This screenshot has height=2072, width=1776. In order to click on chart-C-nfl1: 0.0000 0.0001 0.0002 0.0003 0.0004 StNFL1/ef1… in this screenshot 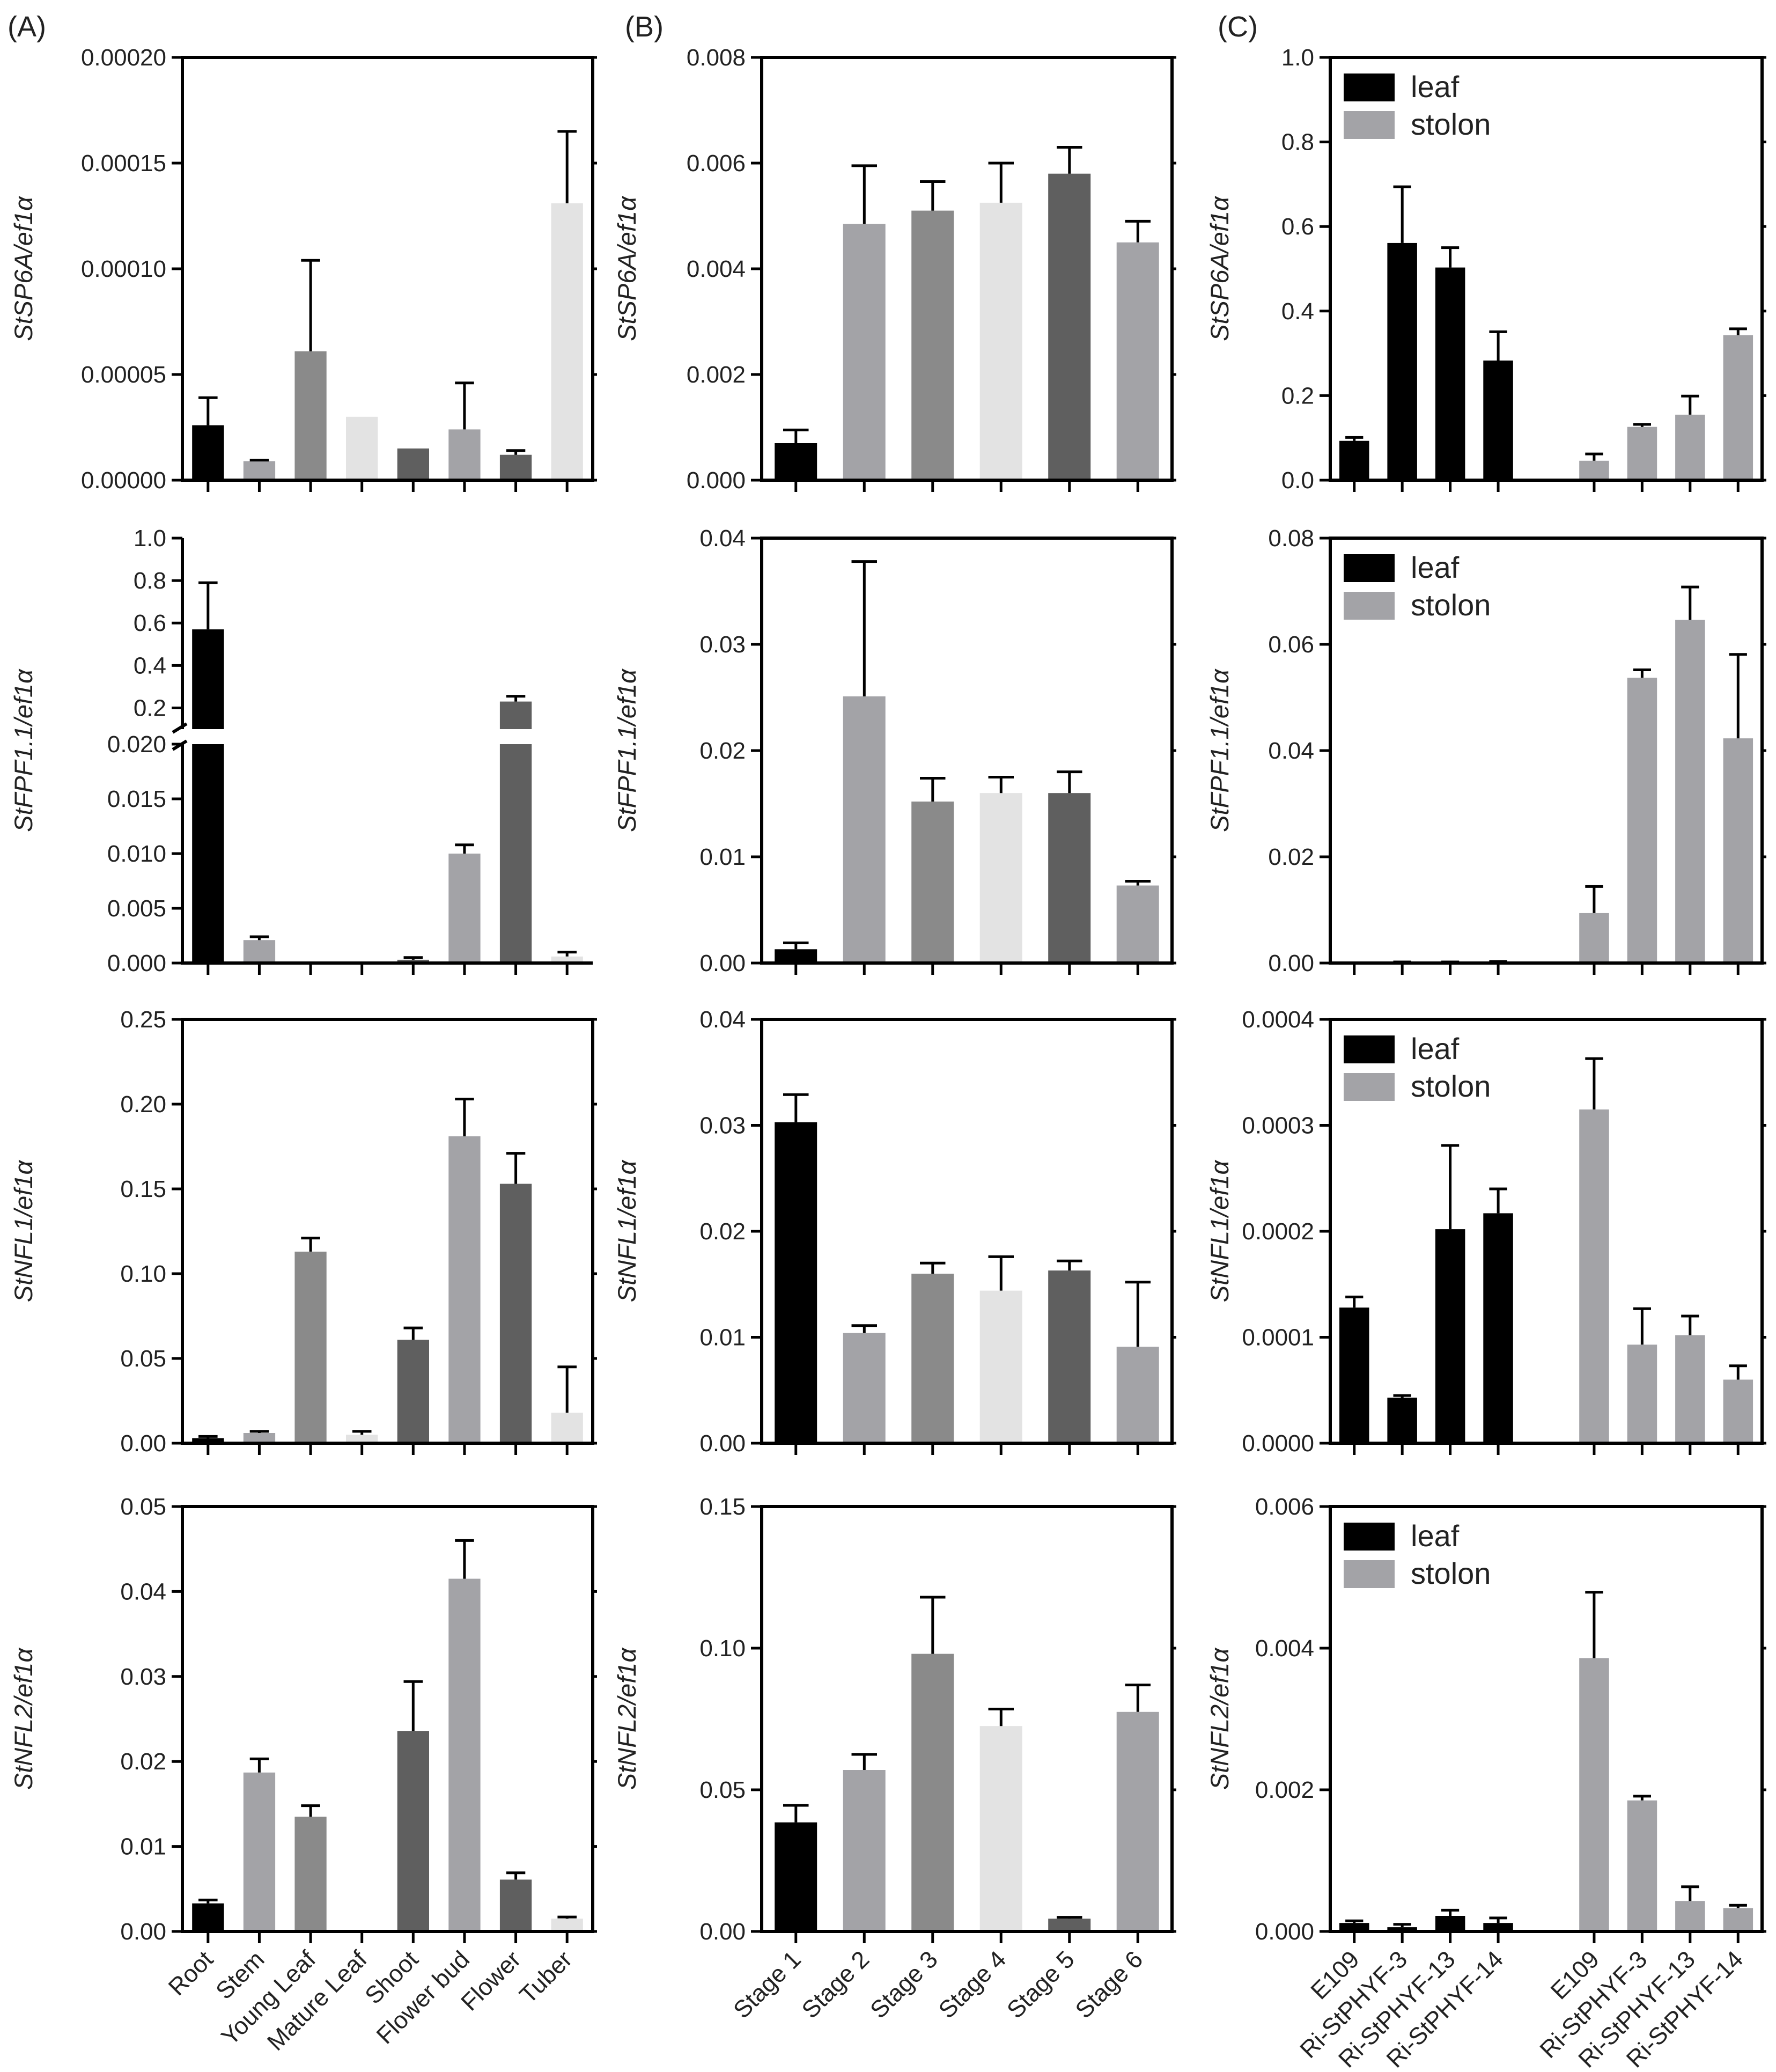, I will do `click(1486, 1232)`.